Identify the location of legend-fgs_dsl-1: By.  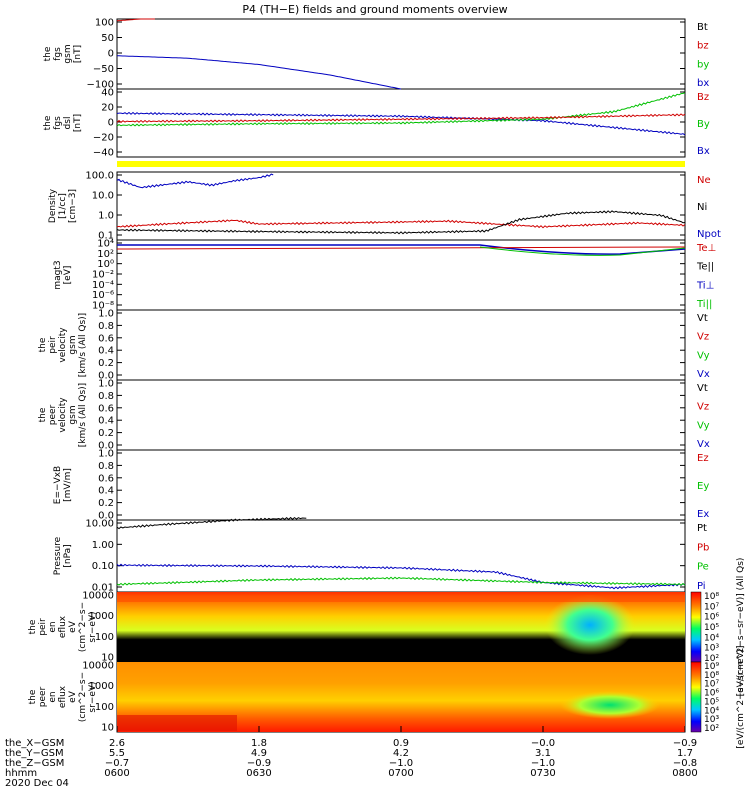
(703, 124).